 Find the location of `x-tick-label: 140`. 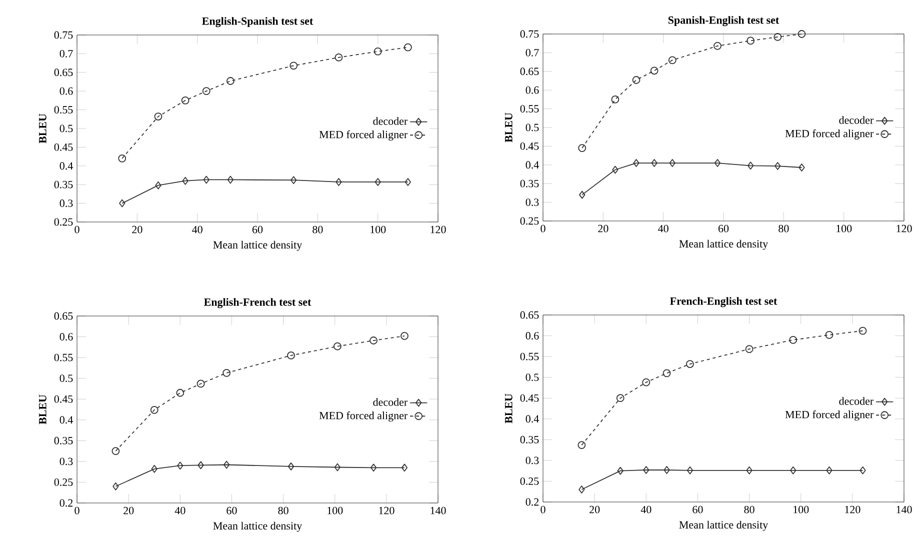

x-tick-label: 140 is located at coordinates (904, 510).